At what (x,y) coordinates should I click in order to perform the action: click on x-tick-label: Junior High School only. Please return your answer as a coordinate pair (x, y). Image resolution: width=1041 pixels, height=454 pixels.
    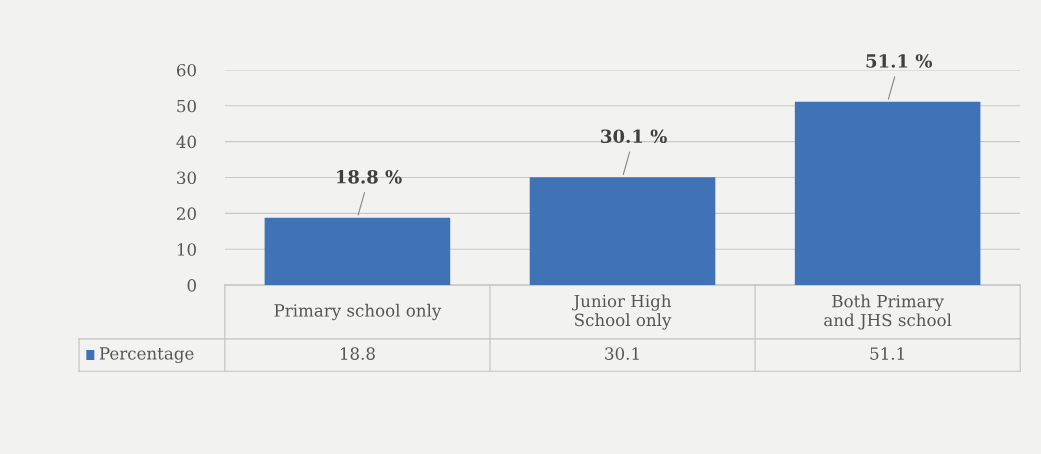
    Looking at the image, I should click on (622, 312).